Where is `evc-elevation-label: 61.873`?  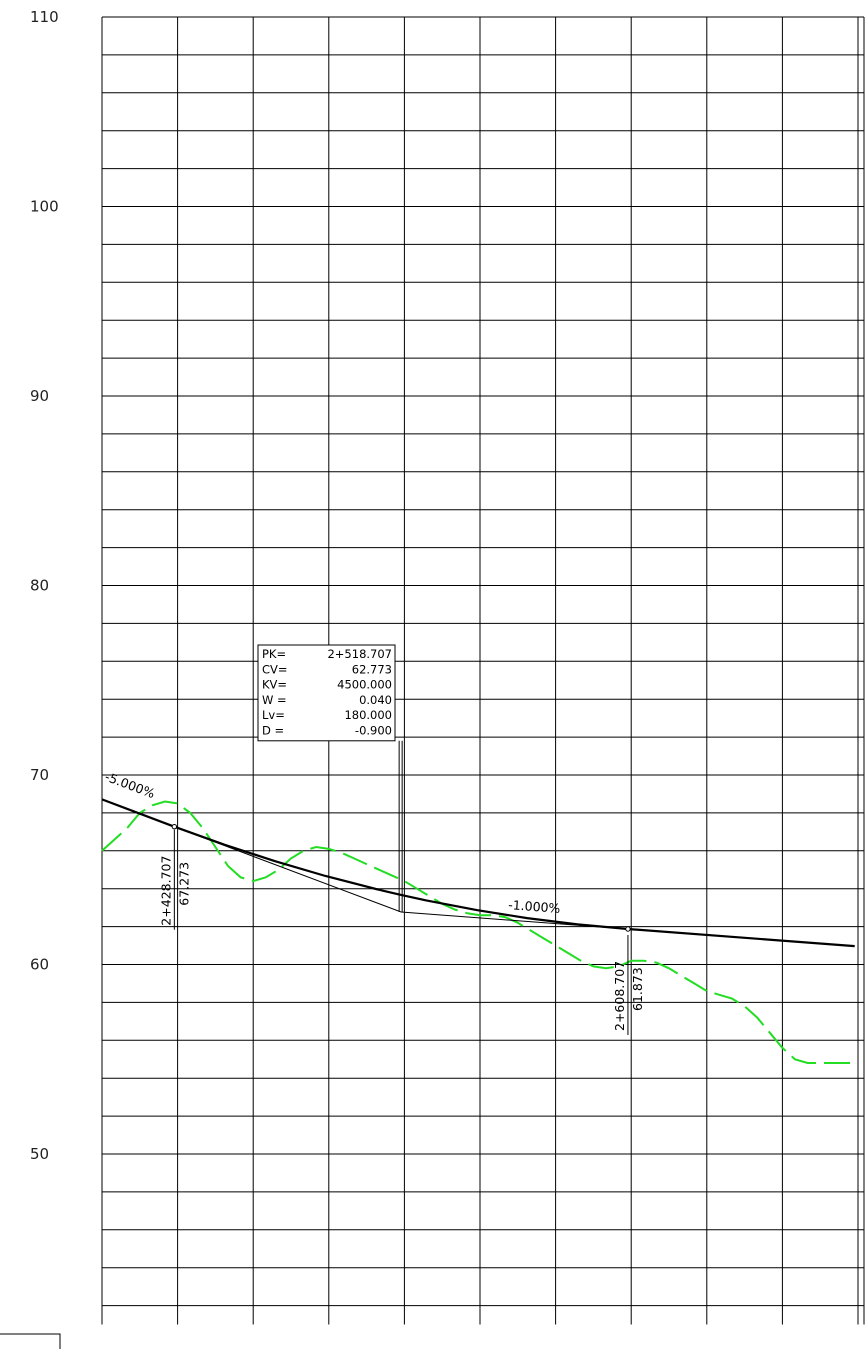
evc-elevation-label: 61.873 is located at coordinates (637, 989).